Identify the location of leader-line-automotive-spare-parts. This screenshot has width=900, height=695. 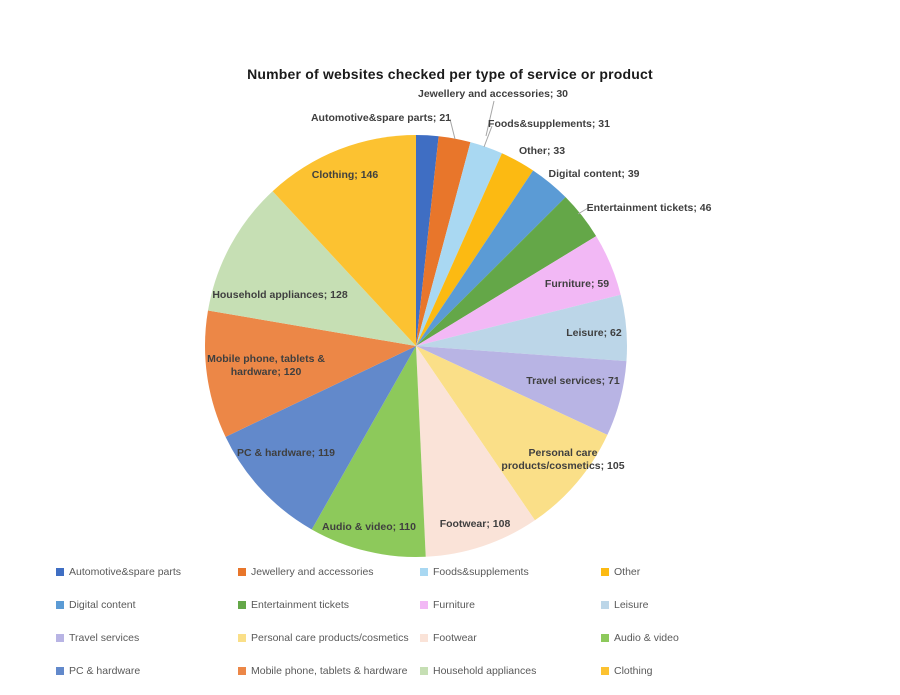
(452, 129).